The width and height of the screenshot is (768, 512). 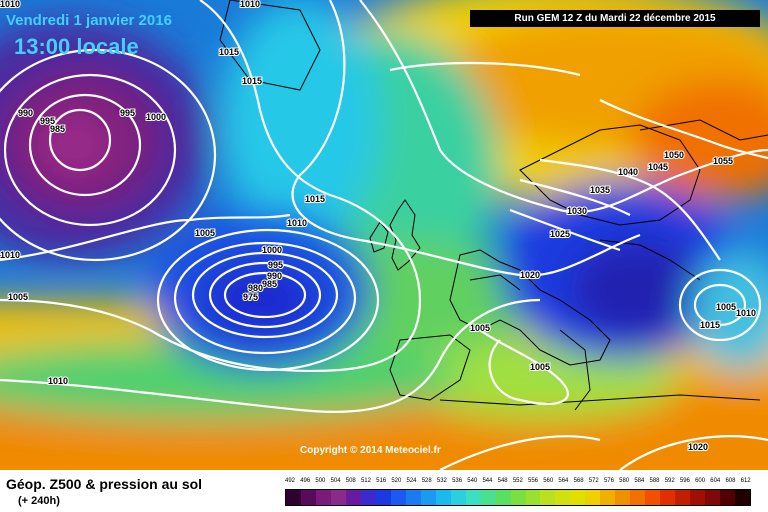 I want to click on scale-label: 496, so click(x=305, y=481).